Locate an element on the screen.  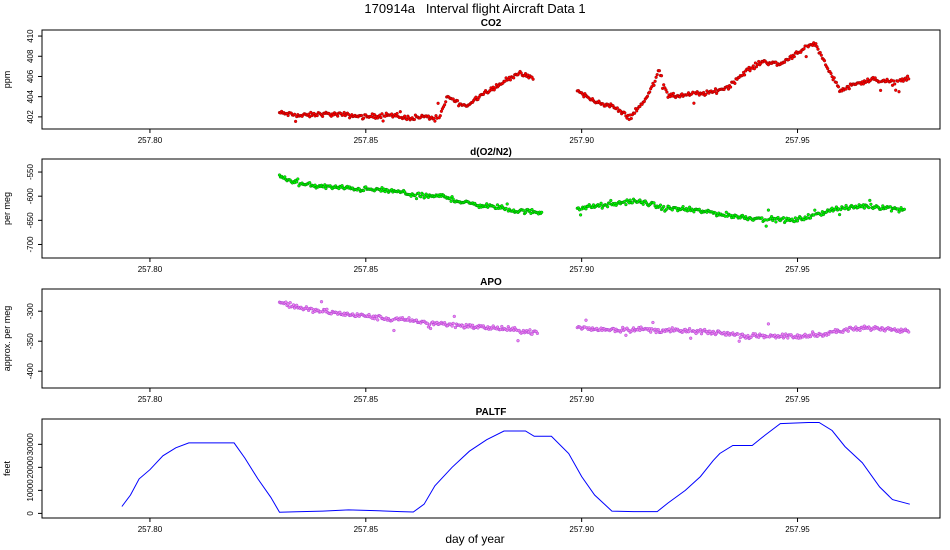
y-tick-label: 20000 is located at coordinates (30, 467).